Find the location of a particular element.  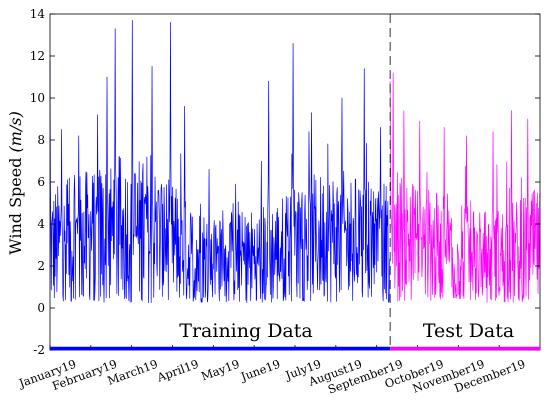

x-tick-label: June19 is located at coordinates (260, 370).